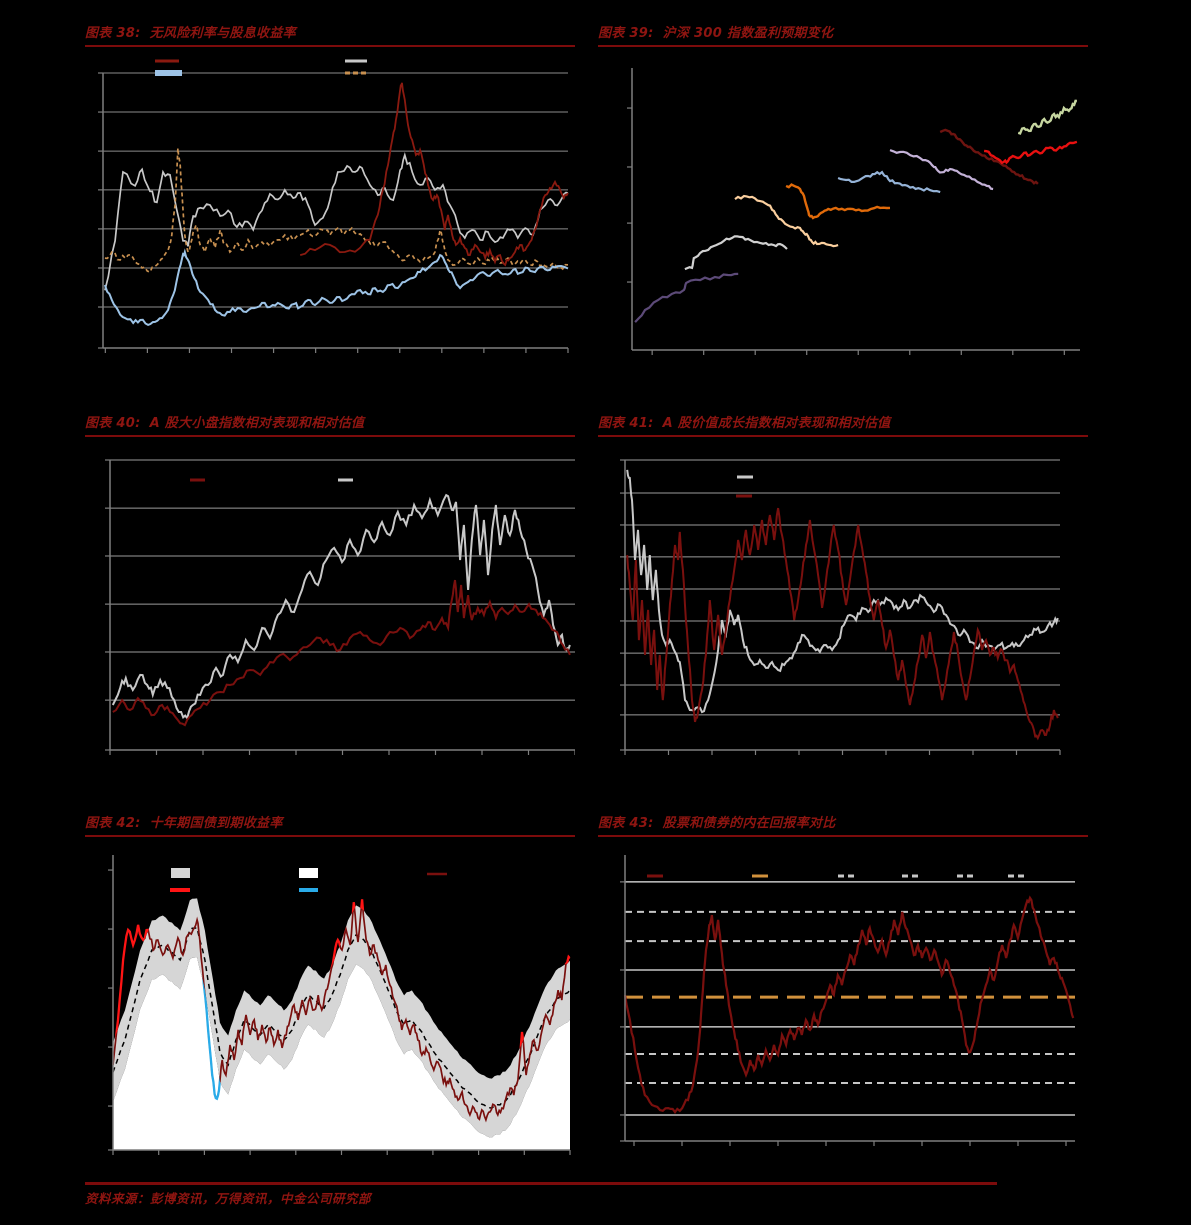 The height and width of the screenshot is (1225, 1191). What do you see at coordinates (228, 1198) in the screenshot?
I see `source-note: 资料来源：彭博资讯，万得资讯，中金公司研究部` at bounding box center [228, 1198].